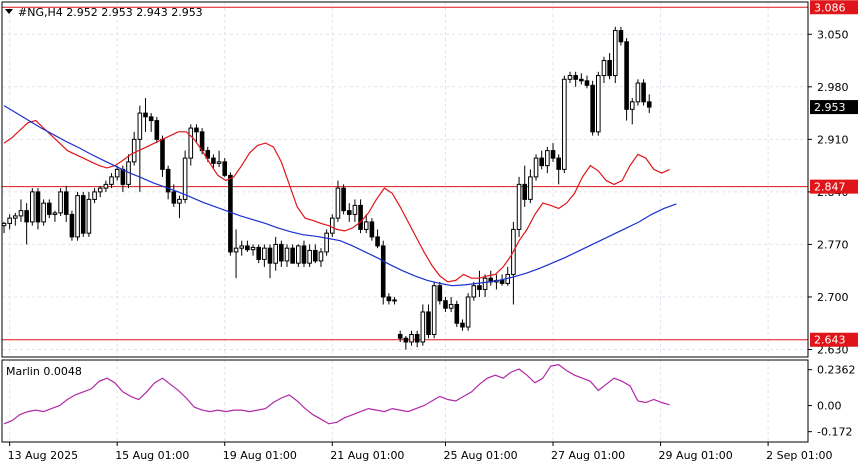 This screenshot has width=862, height=471. Describe the element at coordinates (480, 455) in the screenshot. I see `x-tick-label: 25 Aug 01:00` at that location.